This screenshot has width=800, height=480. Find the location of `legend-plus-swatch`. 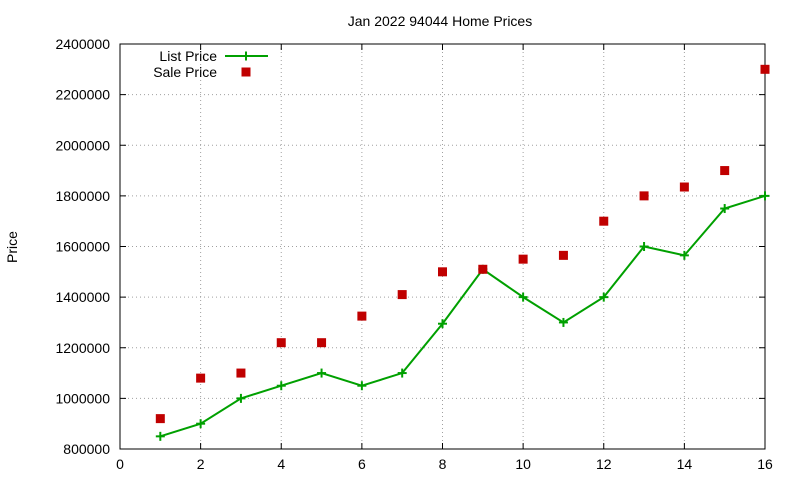

legend-plus-swatch is located at coordinates (246, 56).